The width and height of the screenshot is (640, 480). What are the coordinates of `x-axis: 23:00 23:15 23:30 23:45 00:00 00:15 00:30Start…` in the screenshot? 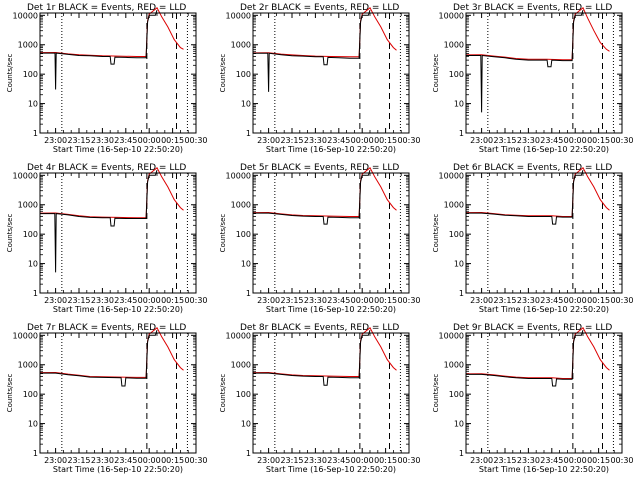 It's located at (339, 243).